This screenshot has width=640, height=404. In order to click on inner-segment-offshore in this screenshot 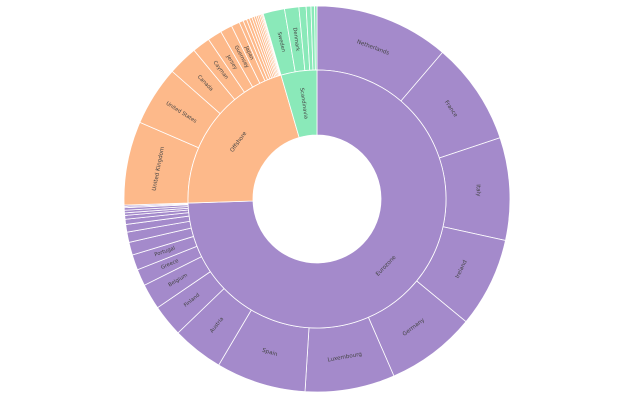, I will do `click(243, 139)`.